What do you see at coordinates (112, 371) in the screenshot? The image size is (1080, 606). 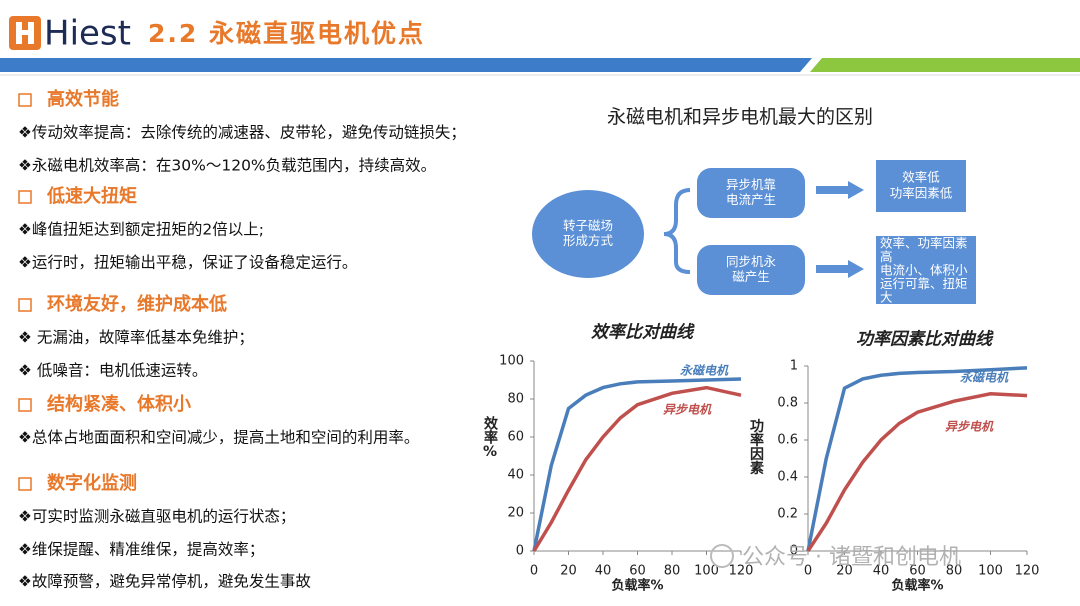 I see `bullet-item: ❖ 低噪音：电机低速运转。` at bounding box center [112, 371].